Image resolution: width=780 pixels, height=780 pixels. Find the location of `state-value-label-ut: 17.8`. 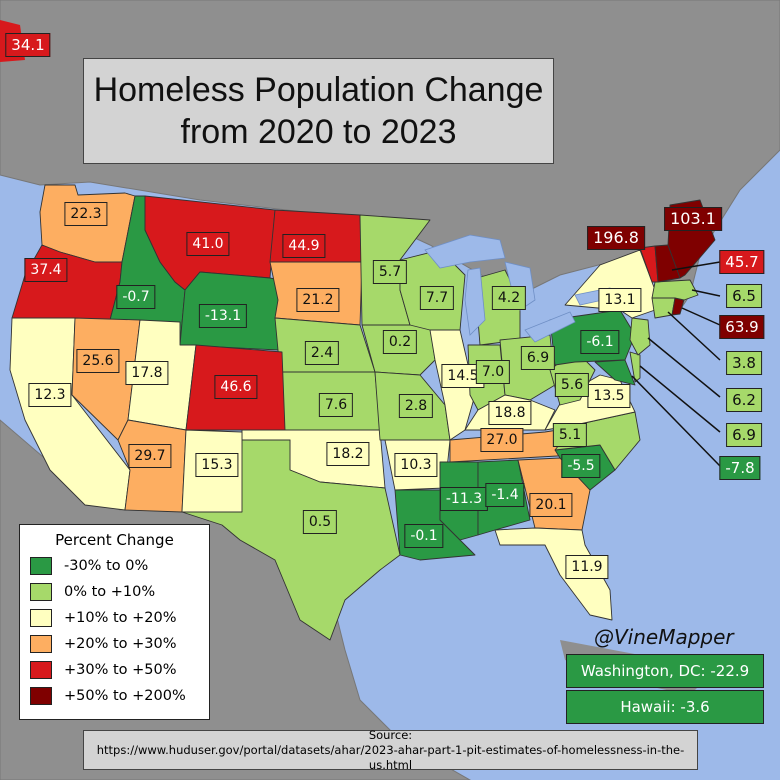

state-value-label-ut: 17.8 is located at coordinates (147, 373).